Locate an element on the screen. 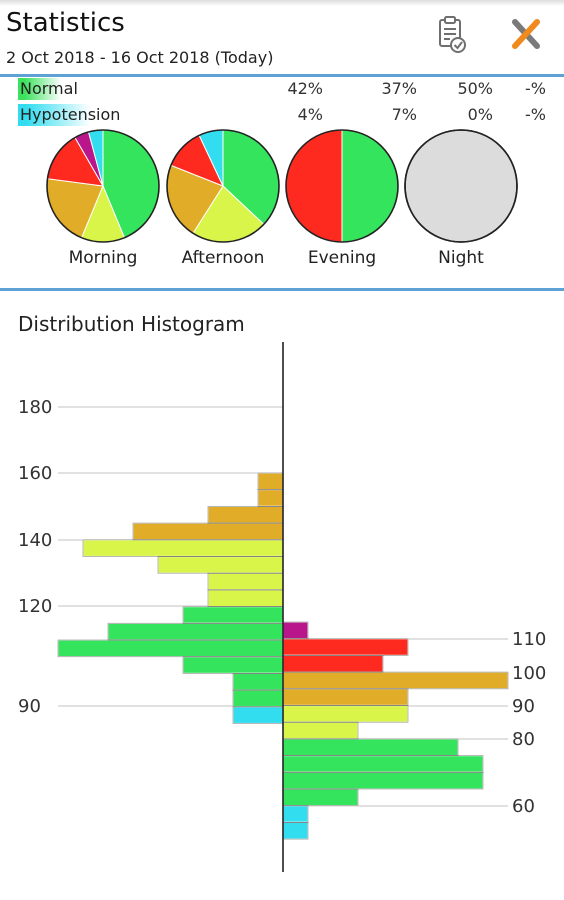 This screenshot has width=564, height=900. histogram-title: Distribution Histogram is located at coordinates (131, 324).